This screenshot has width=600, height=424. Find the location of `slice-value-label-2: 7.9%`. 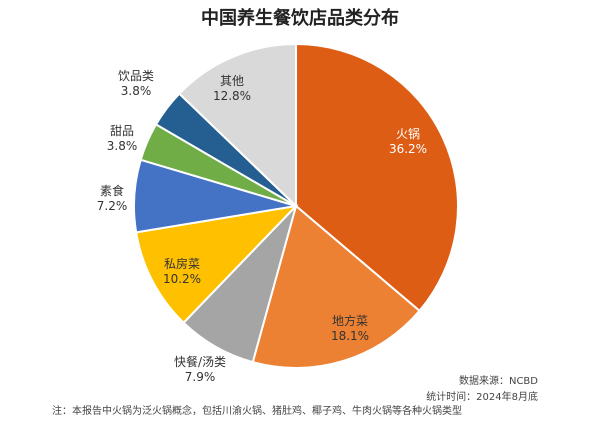

slice-value-label-2: 7.9% is located at coordinates (200, 377).